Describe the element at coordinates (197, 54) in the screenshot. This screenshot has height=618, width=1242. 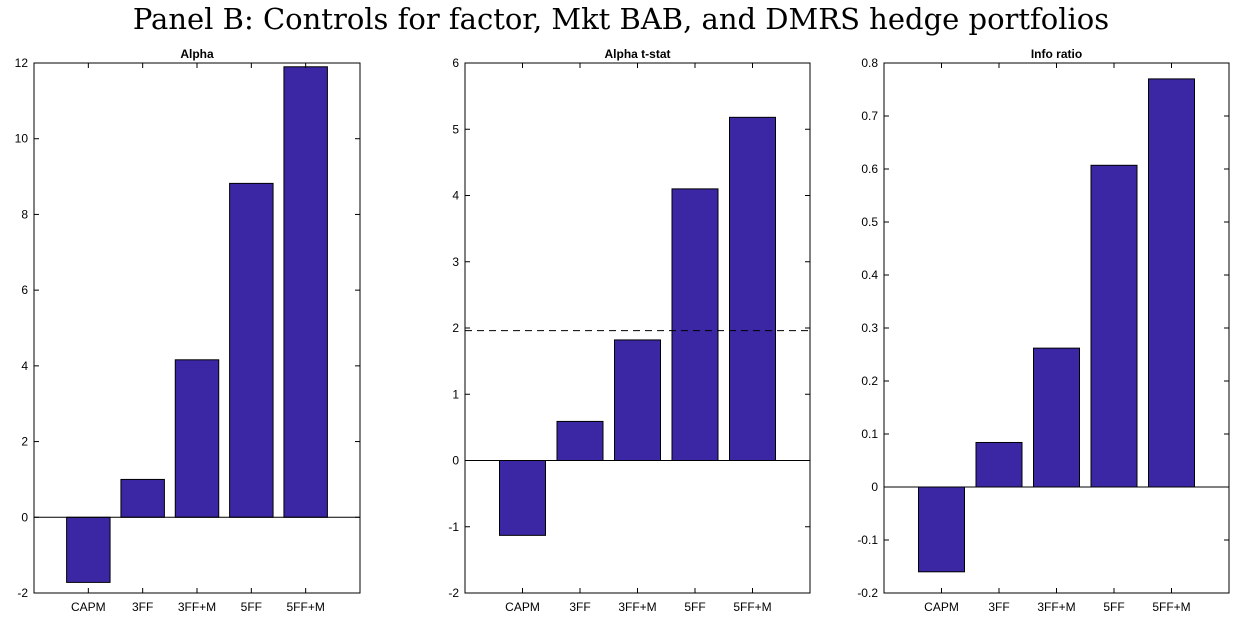
I see `subplot-title: Alpha` at that location.